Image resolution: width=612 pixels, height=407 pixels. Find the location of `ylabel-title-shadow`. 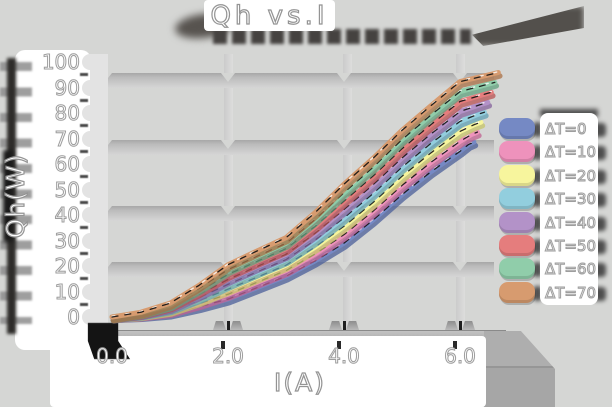

ylabel-title-shadow is located at coordinates (8, 196).